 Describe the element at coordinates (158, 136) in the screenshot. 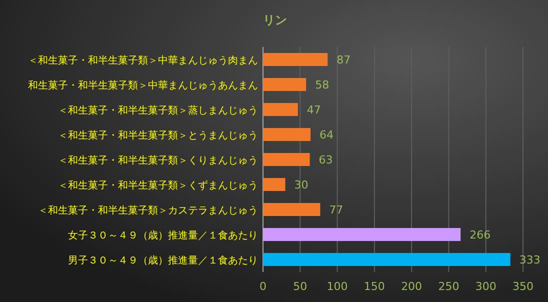

I see `y-tick-label: ＜和生菓子・和半生菓子類＞とうまんじゅう` at that location.